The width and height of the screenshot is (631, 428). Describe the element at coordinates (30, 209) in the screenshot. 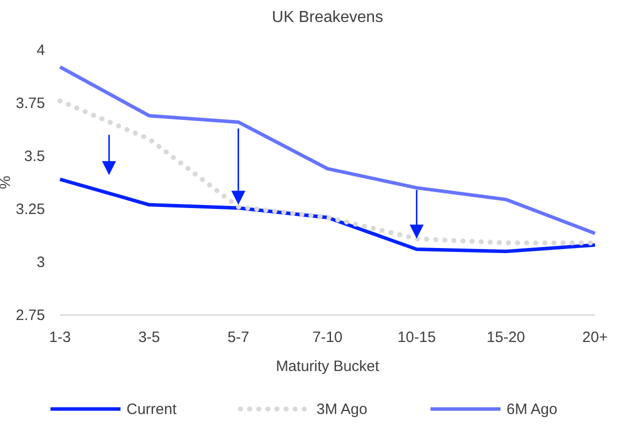

I see `y-tick-label: 3.25` at that location.